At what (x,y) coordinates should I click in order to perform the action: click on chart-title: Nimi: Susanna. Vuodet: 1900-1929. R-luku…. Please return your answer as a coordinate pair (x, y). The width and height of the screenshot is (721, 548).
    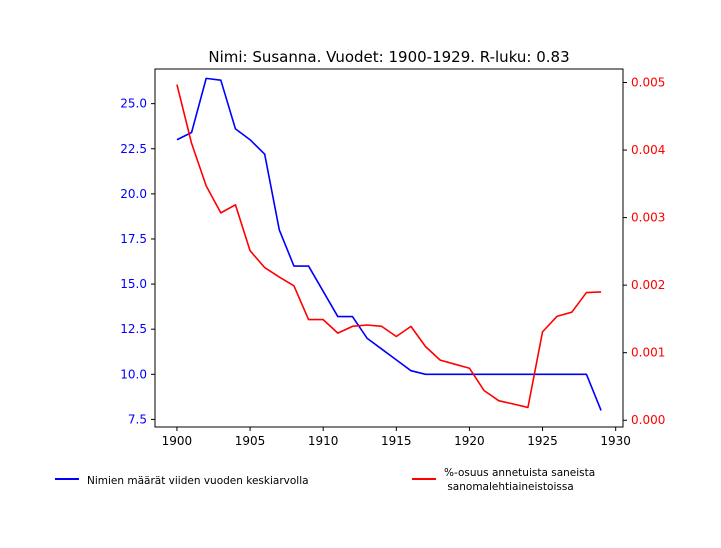
    Looking at the image, I should click on (388, 57).